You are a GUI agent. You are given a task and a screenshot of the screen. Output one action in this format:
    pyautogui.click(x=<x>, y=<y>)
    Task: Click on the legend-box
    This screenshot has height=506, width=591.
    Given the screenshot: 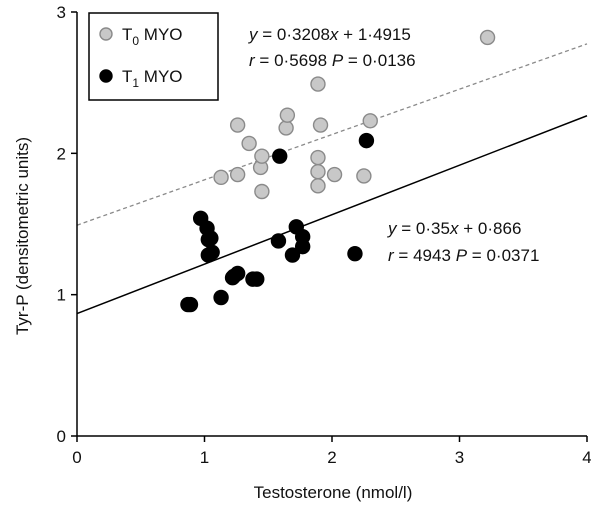 What is the action you would take?
    pyautogui.click(x=153, y=56)
    